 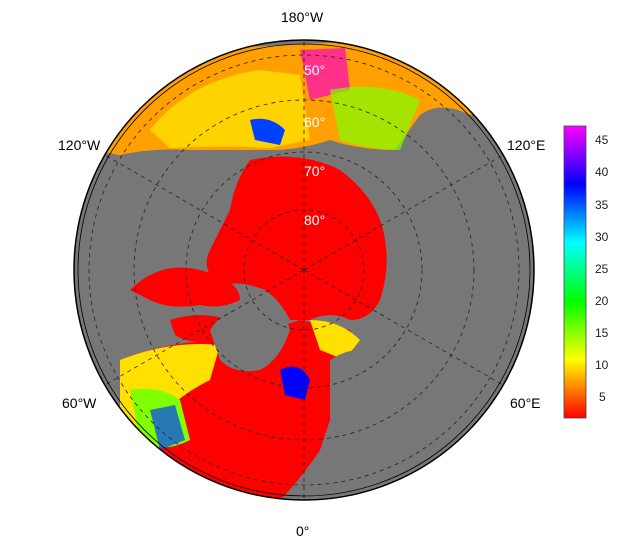 I want to click on atlantic-blue, so click(x=167, y=427).